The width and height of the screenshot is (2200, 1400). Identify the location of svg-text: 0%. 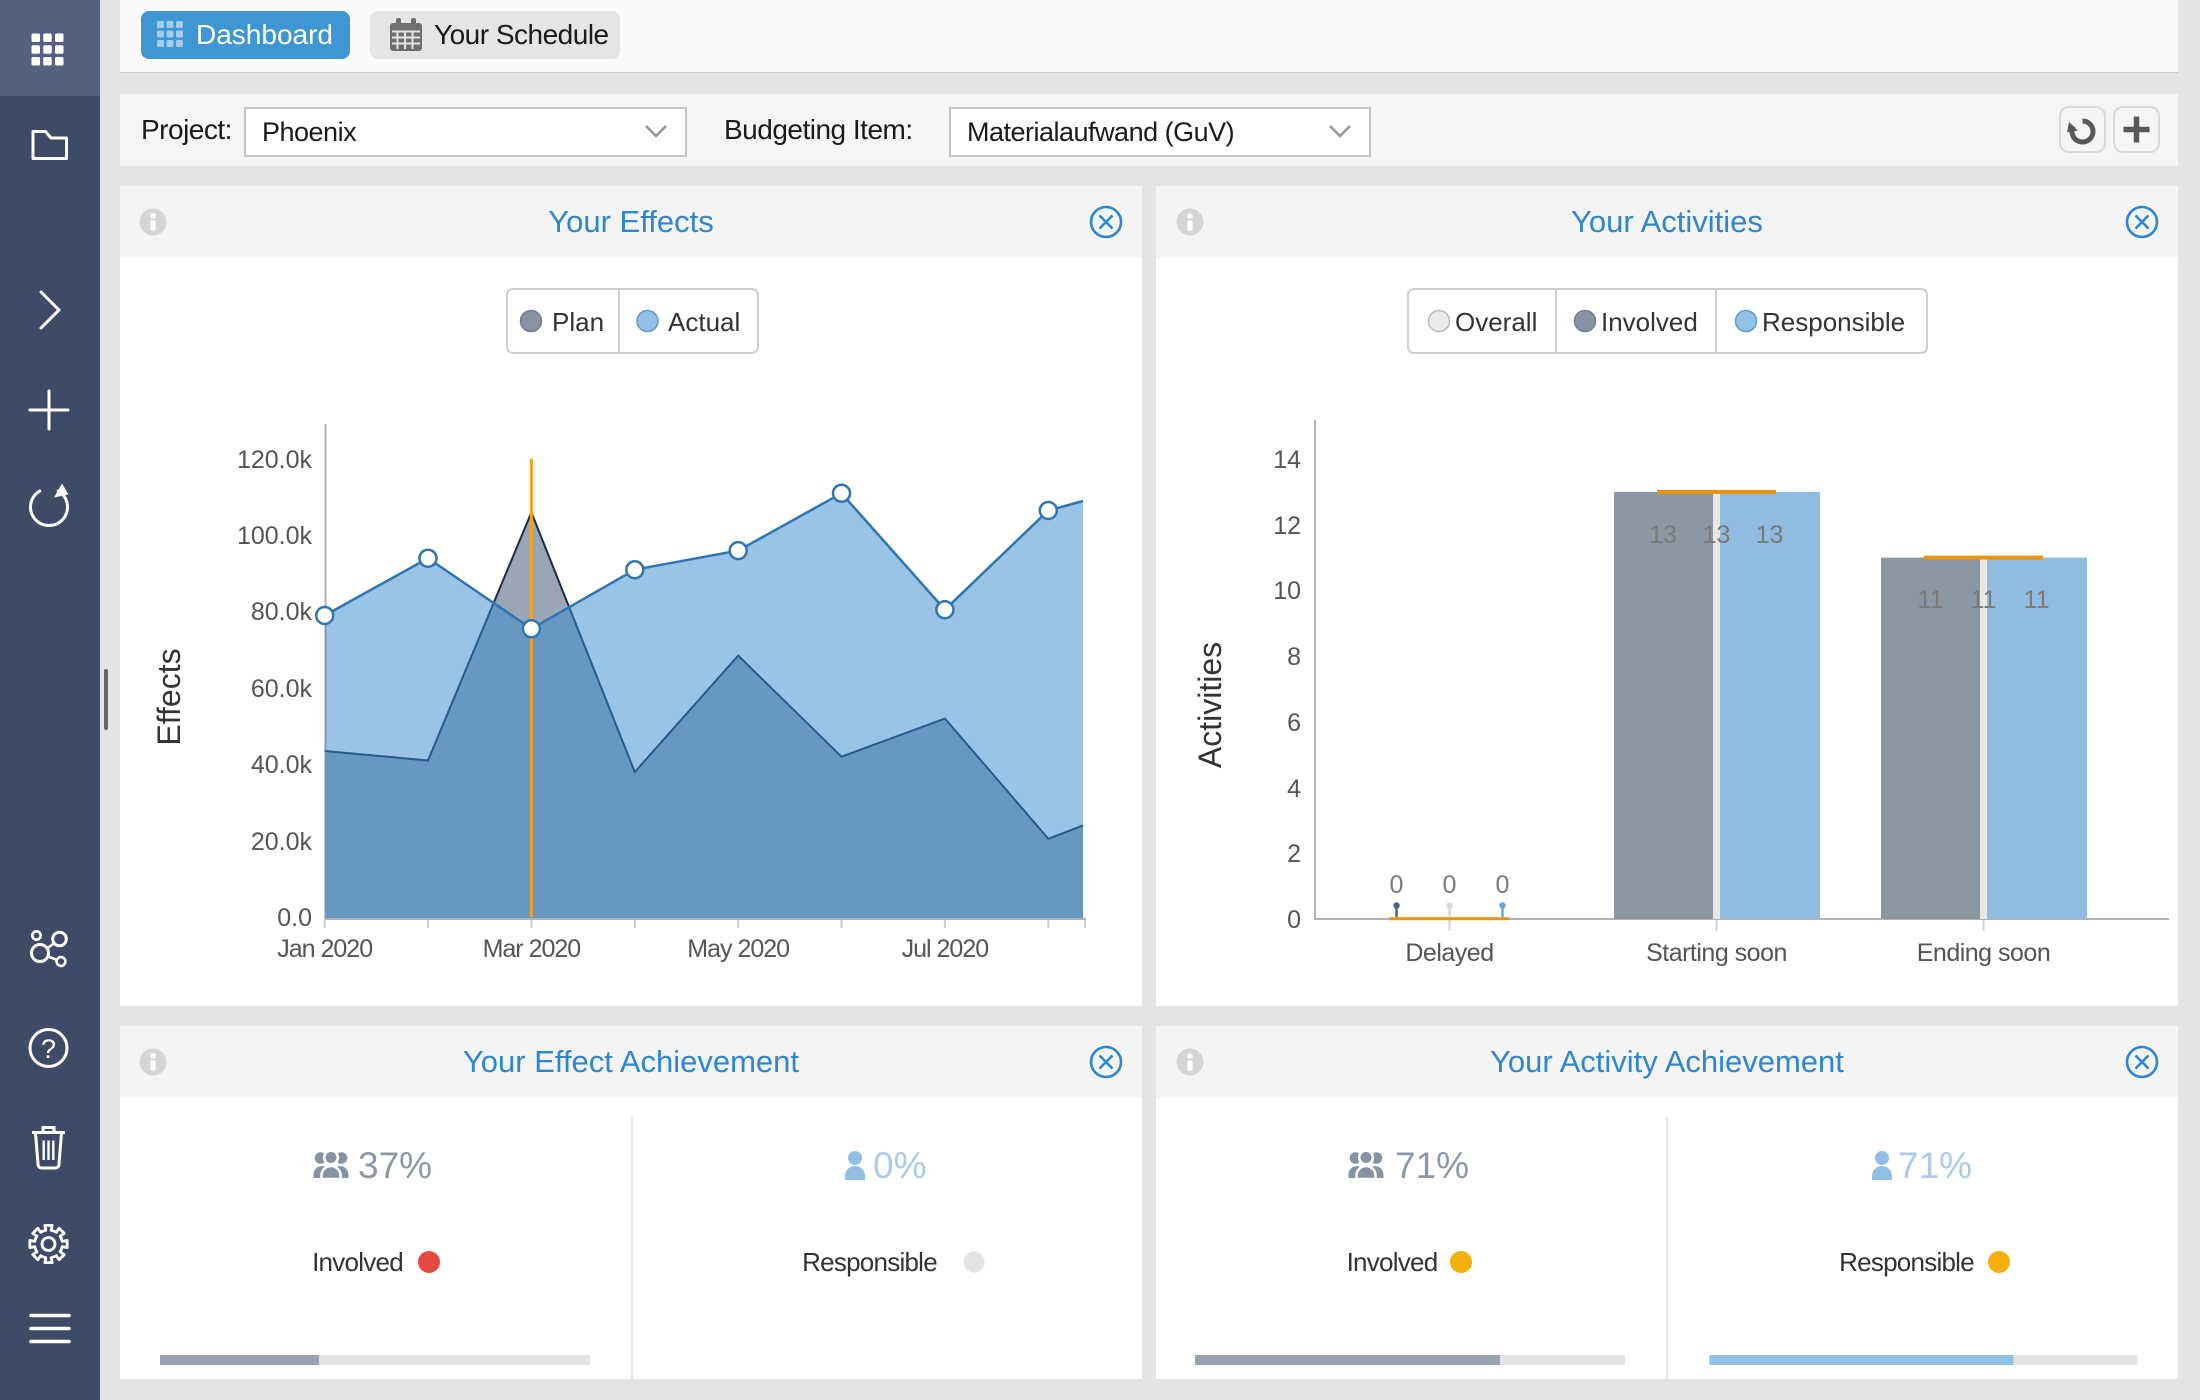
(899, 1165).